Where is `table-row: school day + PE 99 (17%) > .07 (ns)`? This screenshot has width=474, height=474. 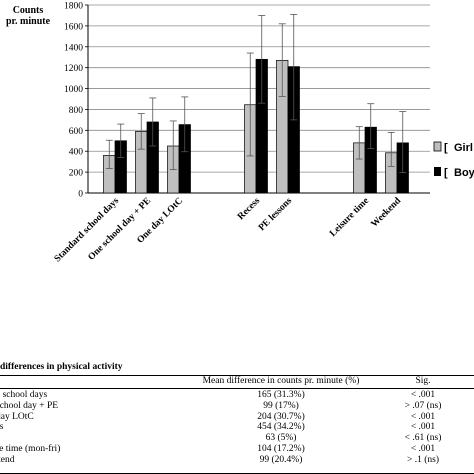
table-row: school day + PE 99 (17%) > .07 (ns) is located at coordinates (237, 406).